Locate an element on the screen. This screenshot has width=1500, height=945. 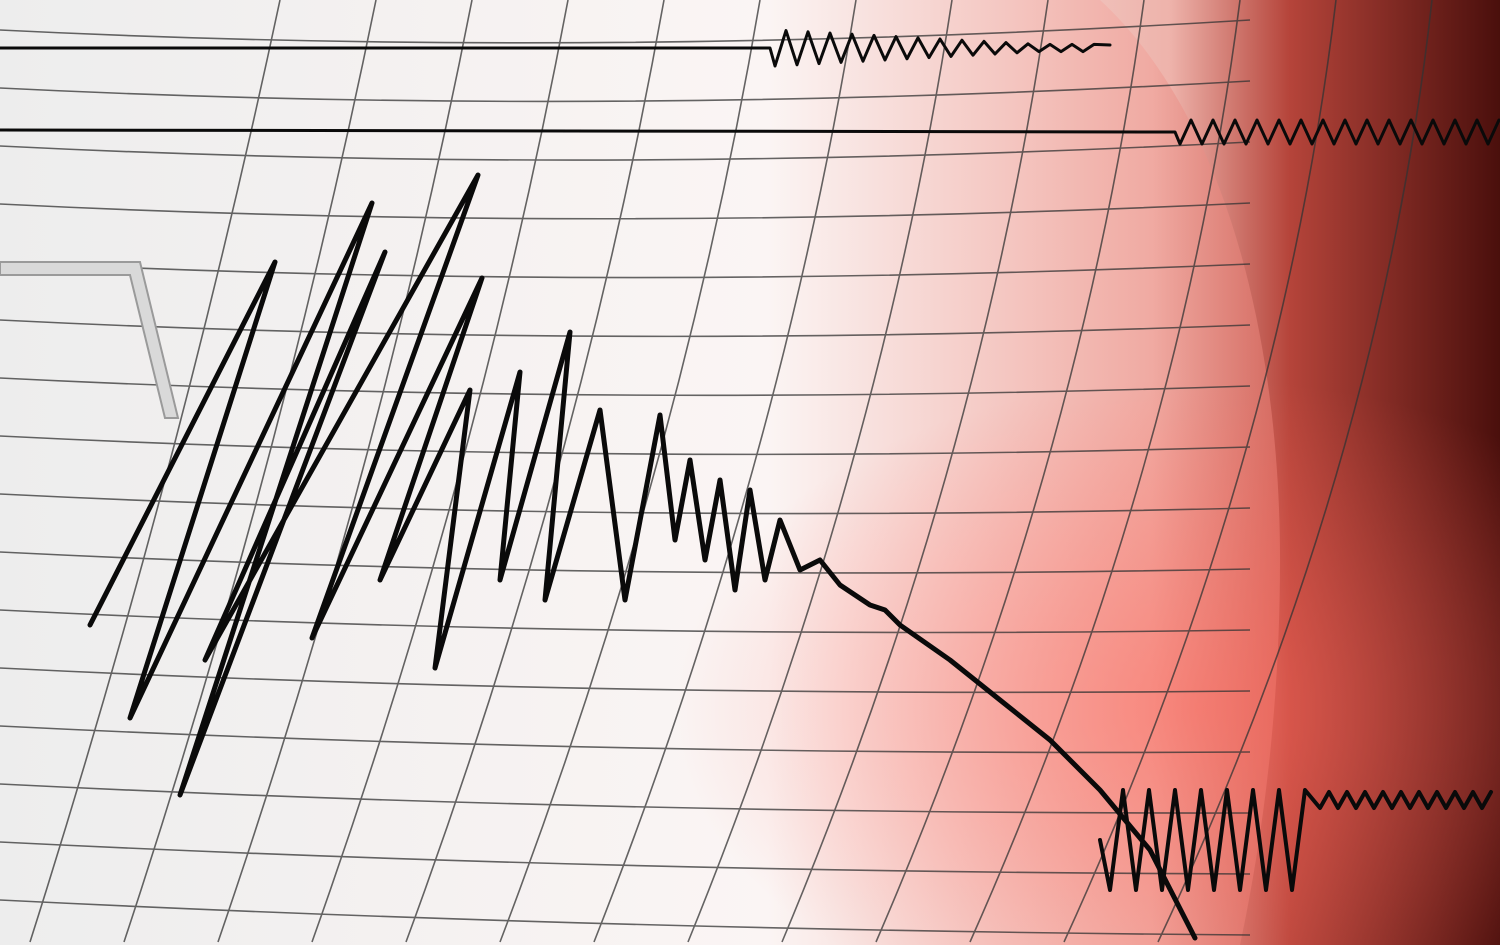
trace-top is located at coordinates (556, 48).